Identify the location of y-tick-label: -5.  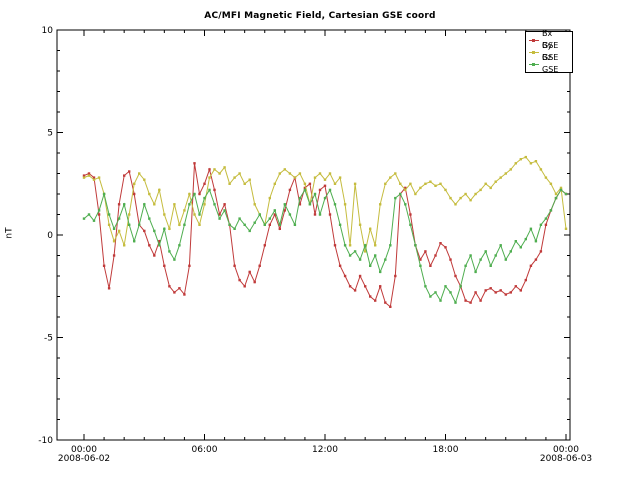
(48, 339).